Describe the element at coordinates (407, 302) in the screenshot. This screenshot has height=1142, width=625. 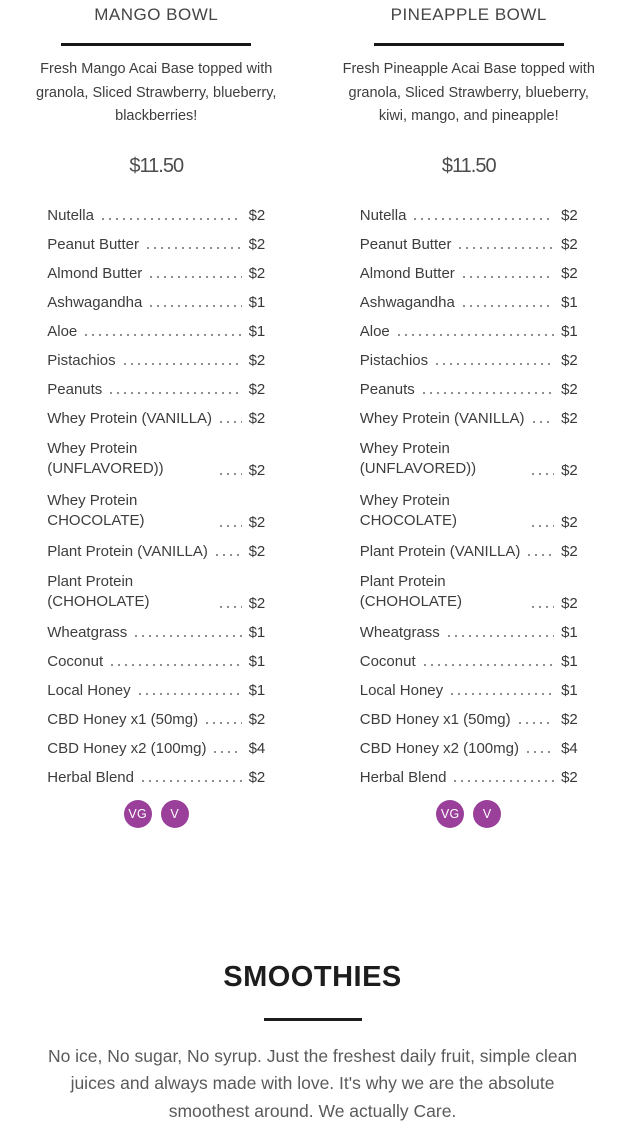
I see `addon-label: Ashwagandha` at that location.